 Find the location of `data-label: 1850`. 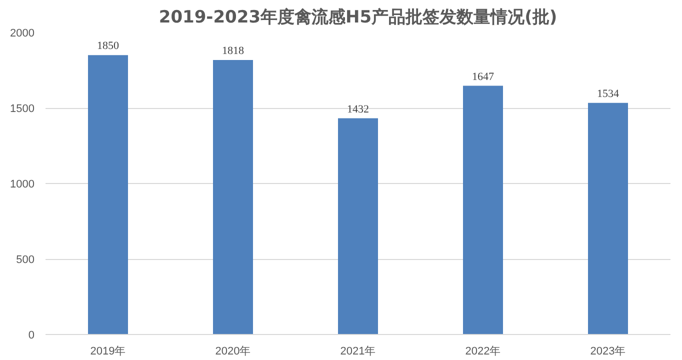

data-label: 1850 is located at coordinates (108, 46).